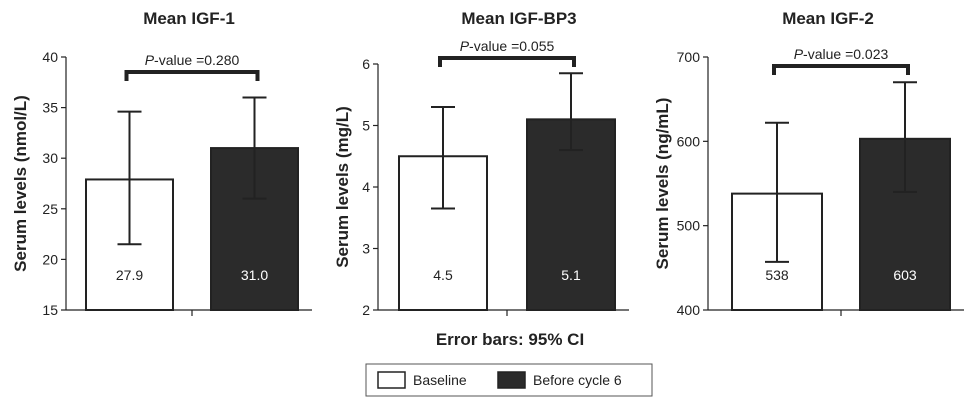  Describe the element at coordinates (577, 380) in the screenshot. I see `legend-label-before-cycle-6: Before cycle 6` at that location.